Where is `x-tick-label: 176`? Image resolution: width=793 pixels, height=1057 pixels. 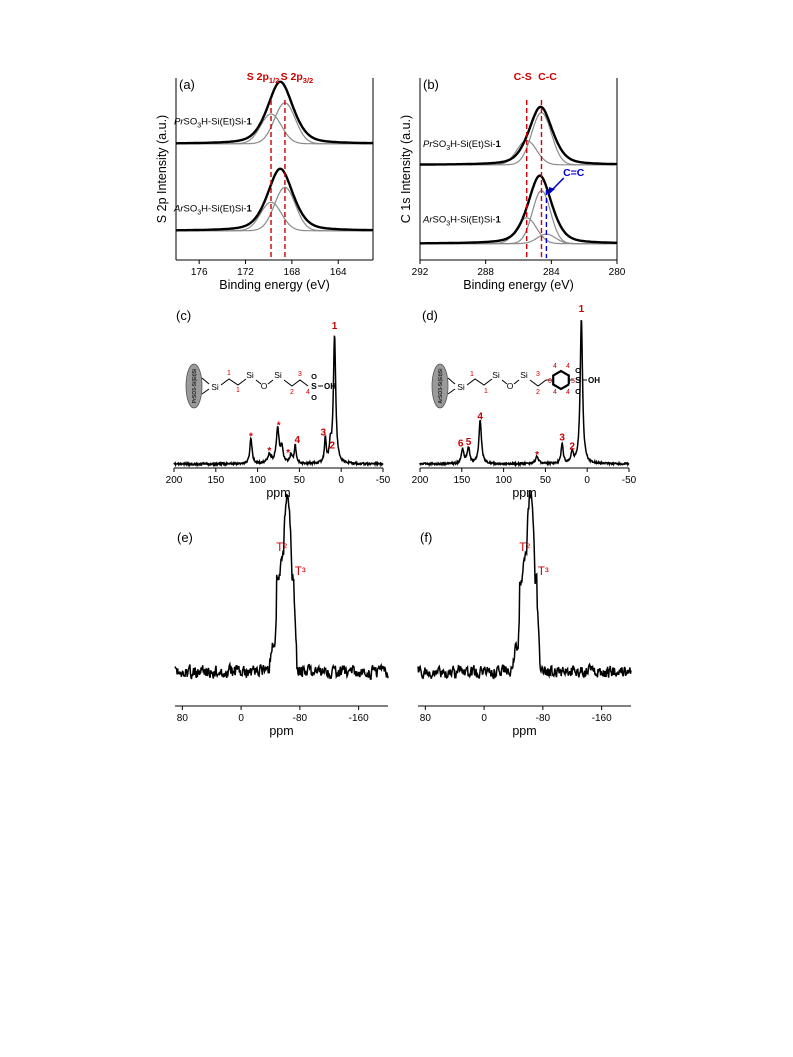
x-tick-label: 176 is located at coordinates (199, 272).